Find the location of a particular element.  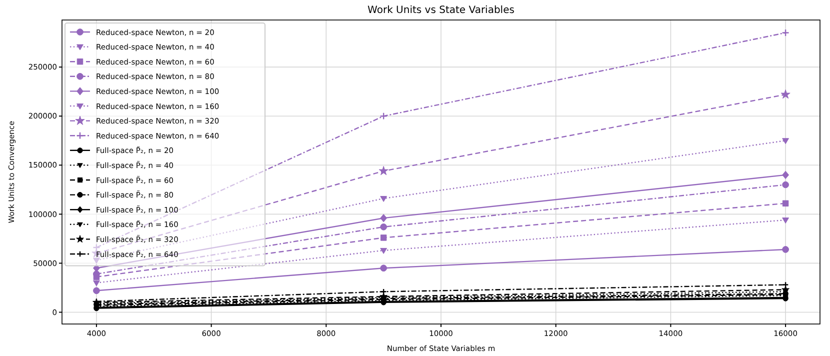

chart-title: Work Units vs State Variables is located at coordinates (441, 10).